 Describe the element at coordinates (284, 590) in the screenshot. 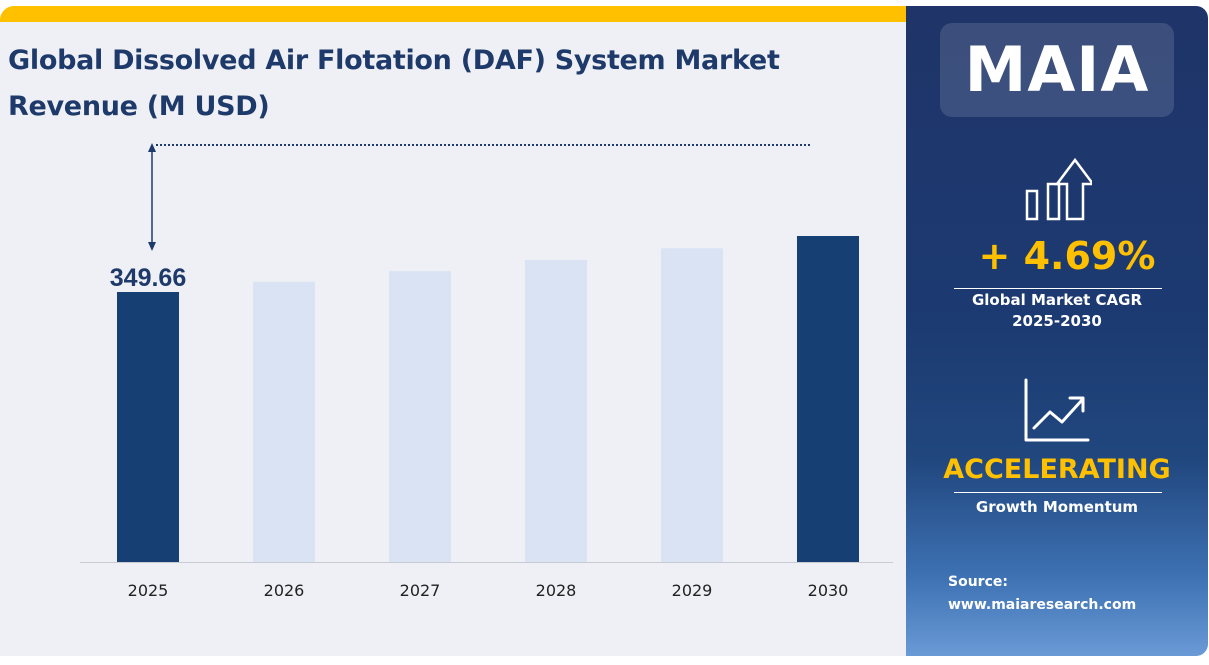

I see `x-tick-label: 2026` at that location.